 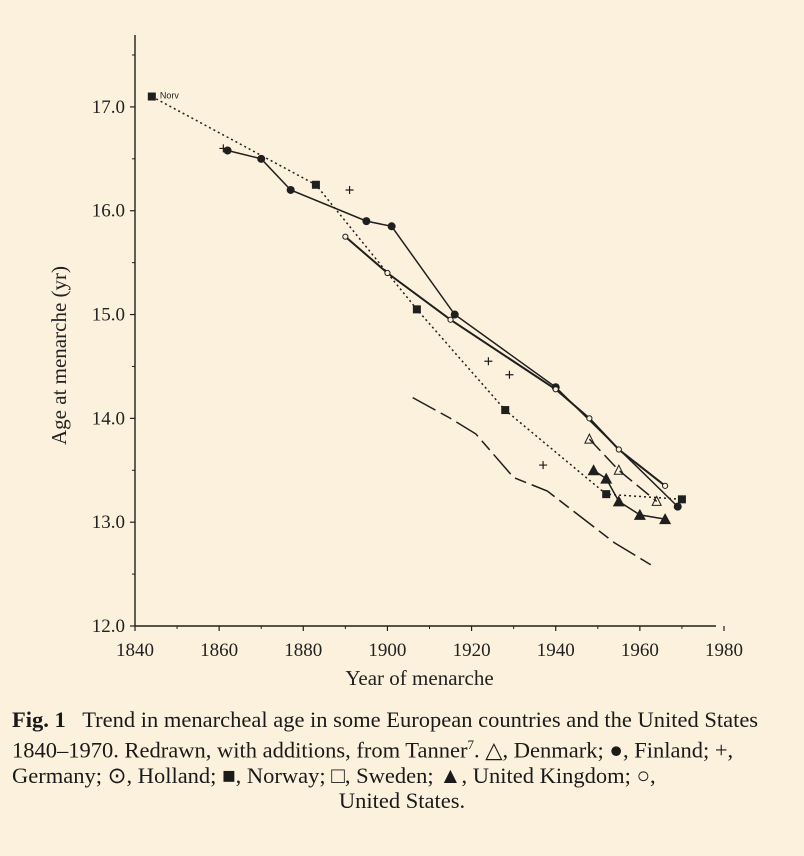 What do you see at coordinates (108, 315) in the screenshot?
I see `y-tick-label: 15.0` at bounding box center [108, 315].